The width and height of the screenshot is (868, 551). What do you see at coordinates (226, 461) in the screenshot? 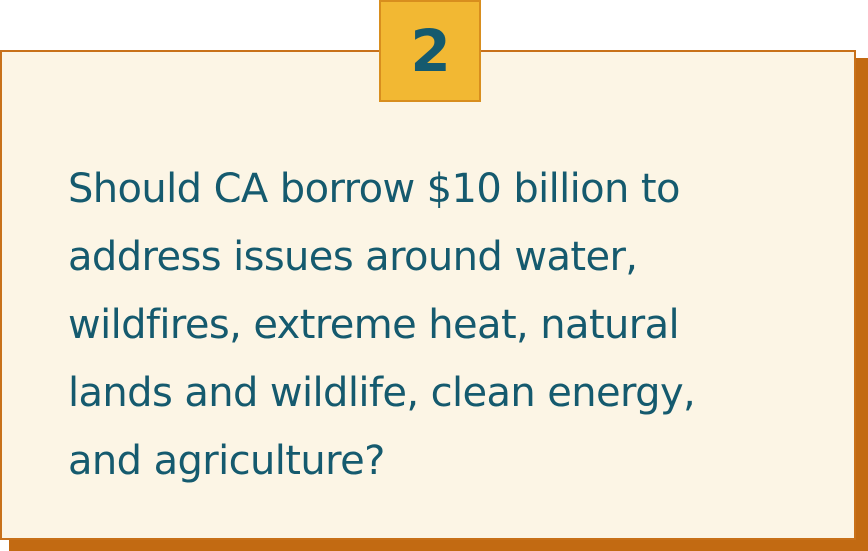
I see `question-line: and agriculture?` at bounding box center [226, 461].